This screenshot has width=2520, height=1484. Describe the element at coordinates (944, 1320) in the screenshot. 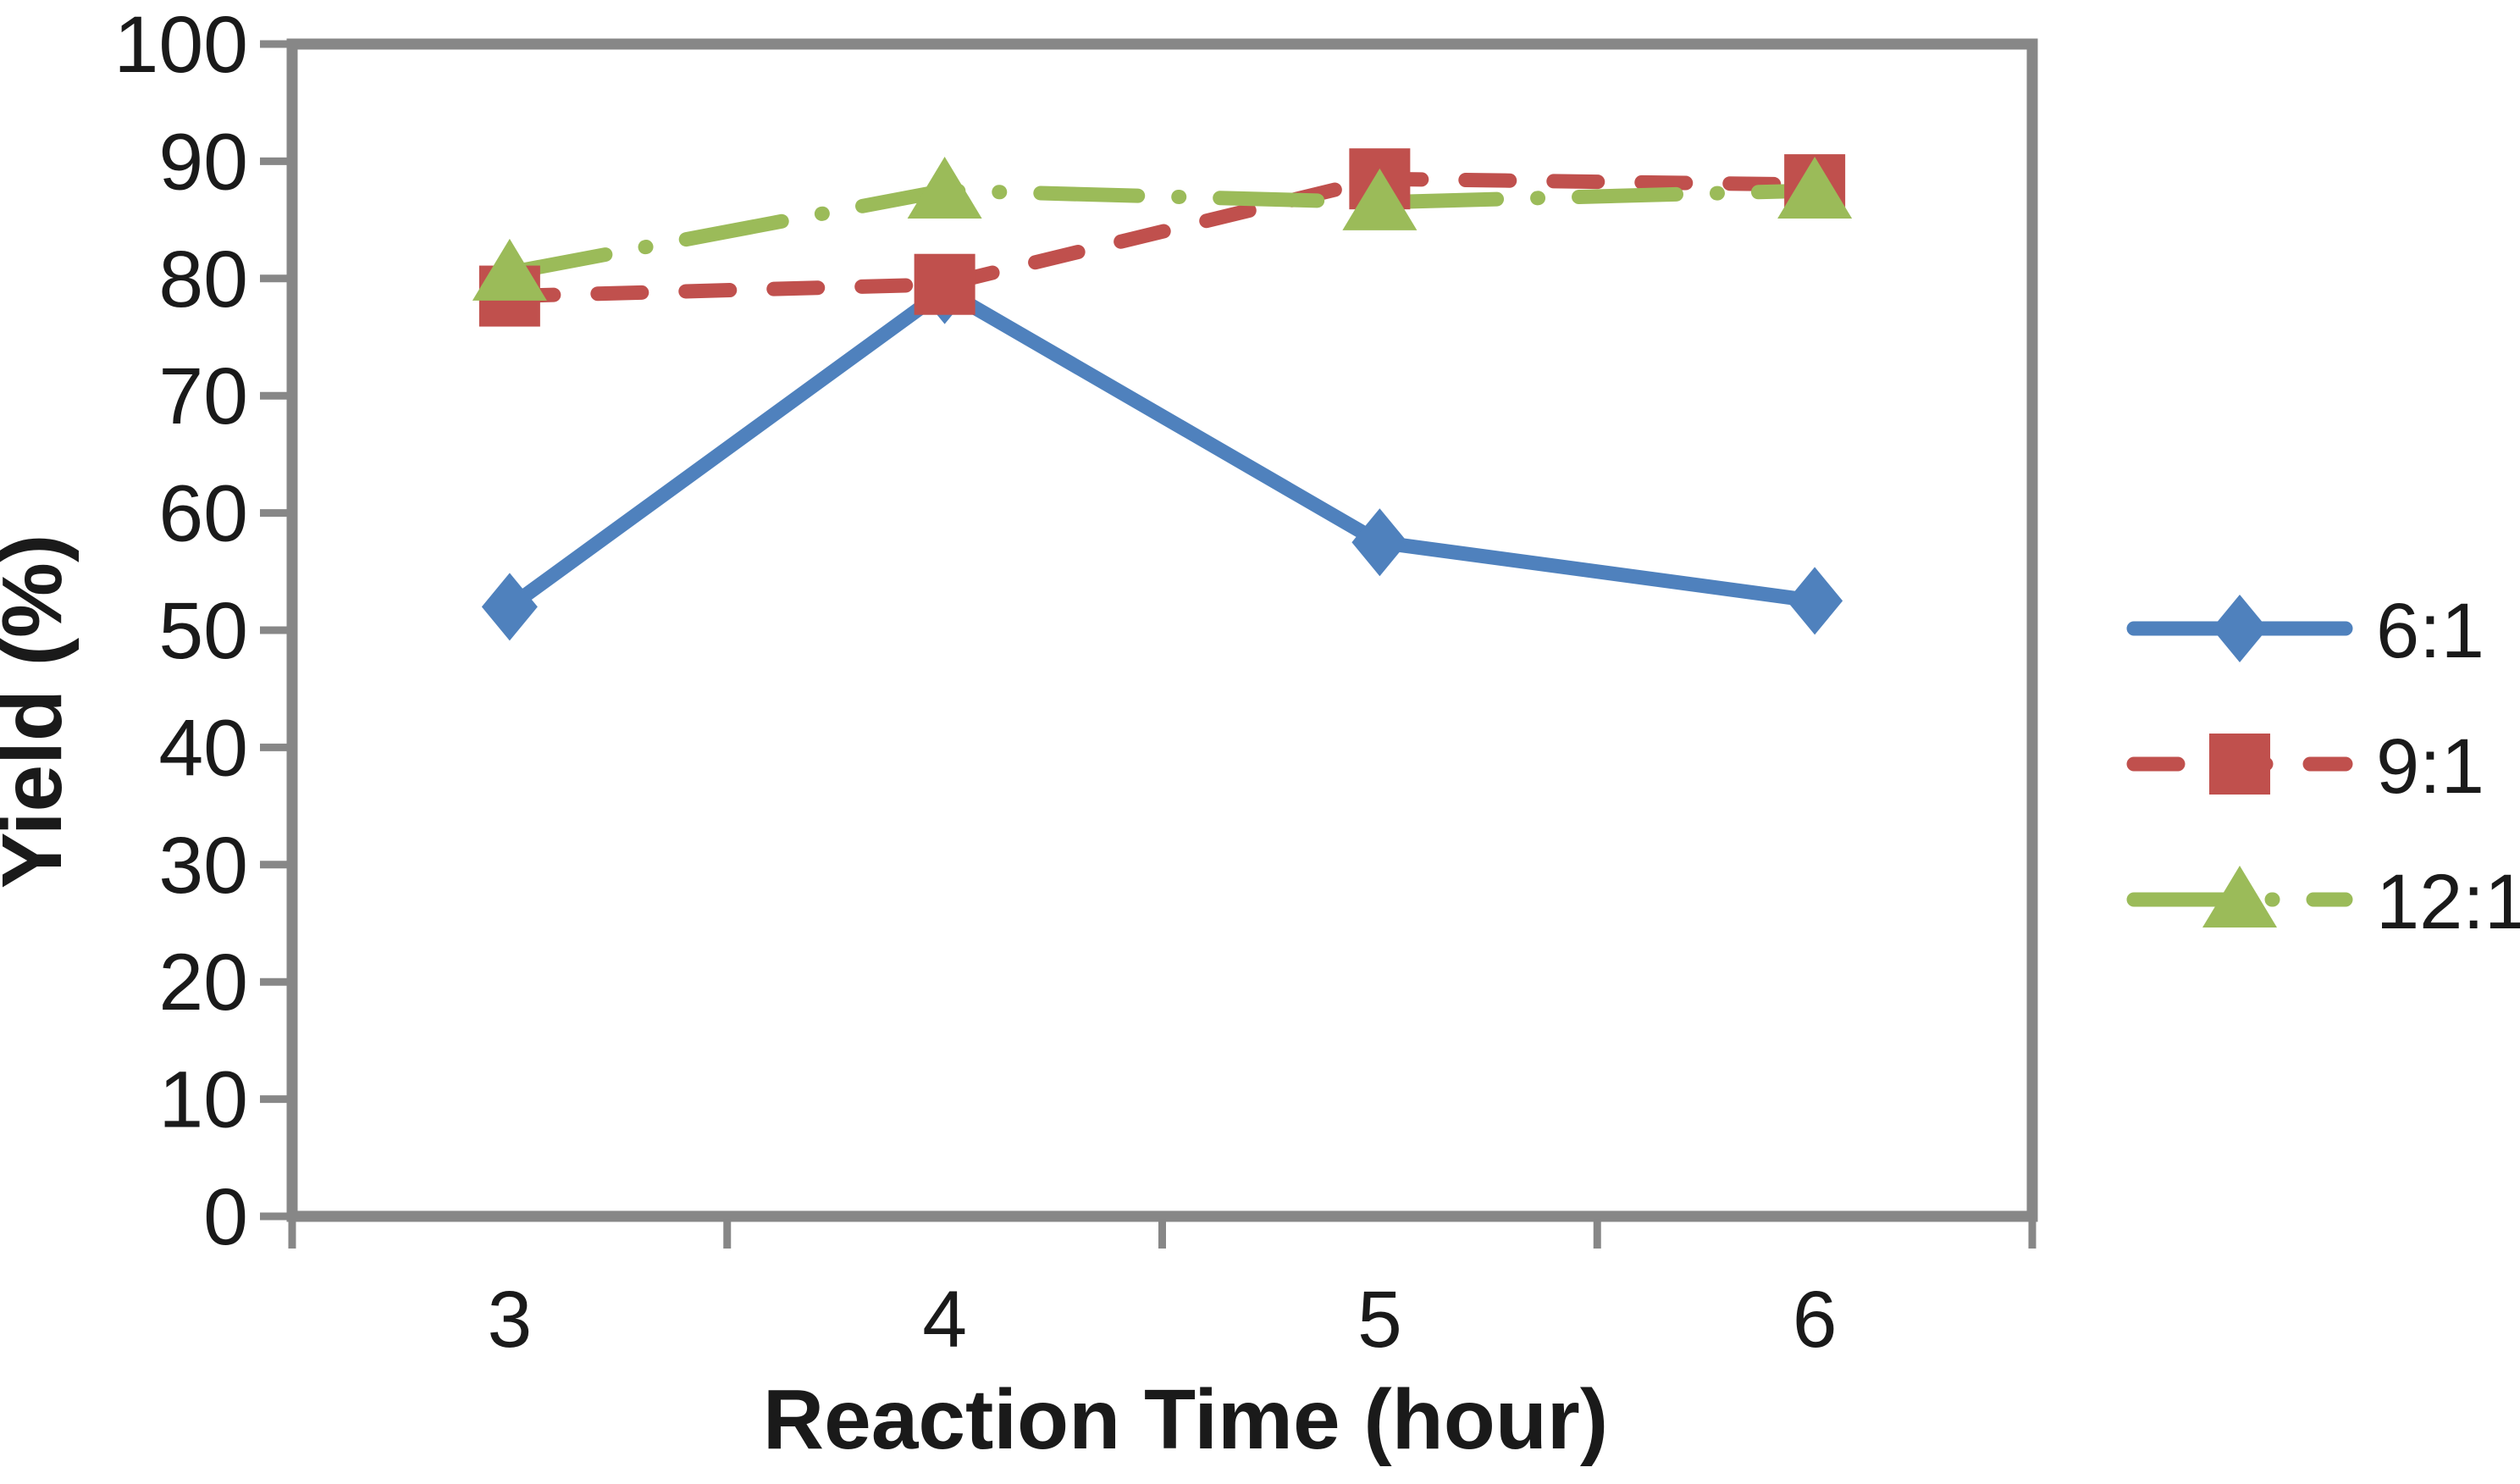

I see `x-tick-label: 4` at that location.